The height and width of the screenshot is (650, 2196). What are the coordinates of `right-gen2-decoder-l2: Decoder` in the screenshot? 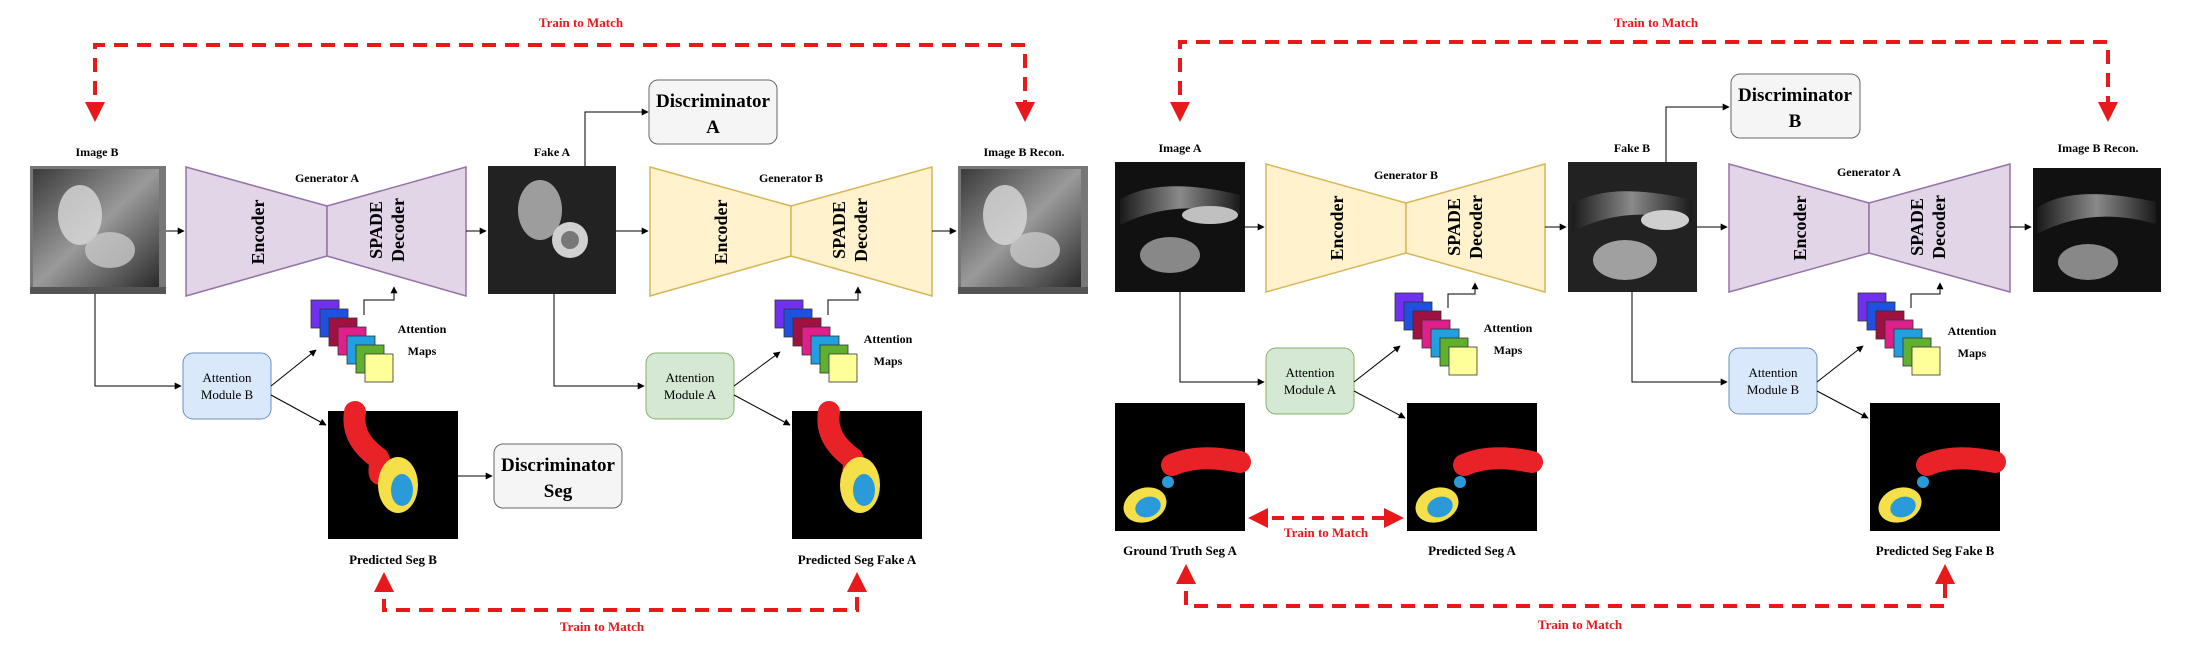 It's located at (1939, 227).